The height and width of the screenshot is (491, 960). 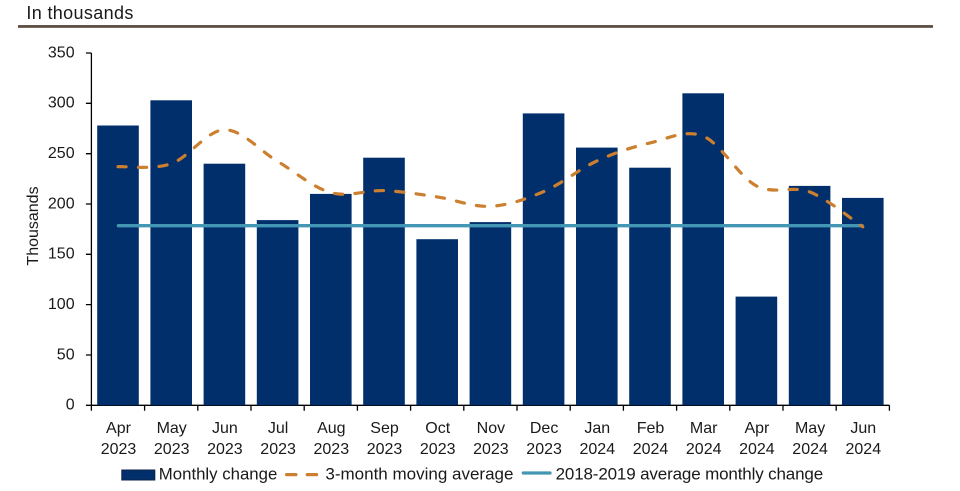 What do you see at coordinates (689, 473) in the screenshot?
I see `svg-text:2018-2019 average monthly chan: 2018-2019 average monthly change` at bounding box center [689, 473].